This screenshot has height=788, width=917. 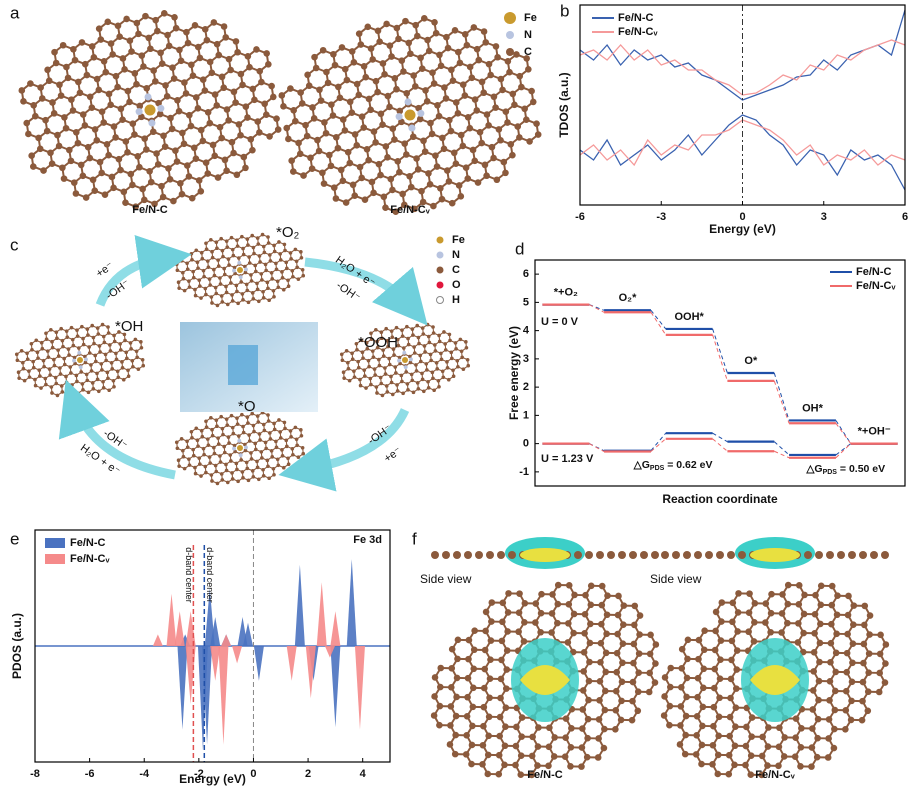 What do you see at coordinates (239, 440) in the screenshot?
I see `n-atom` at bounding box center [239, 440].